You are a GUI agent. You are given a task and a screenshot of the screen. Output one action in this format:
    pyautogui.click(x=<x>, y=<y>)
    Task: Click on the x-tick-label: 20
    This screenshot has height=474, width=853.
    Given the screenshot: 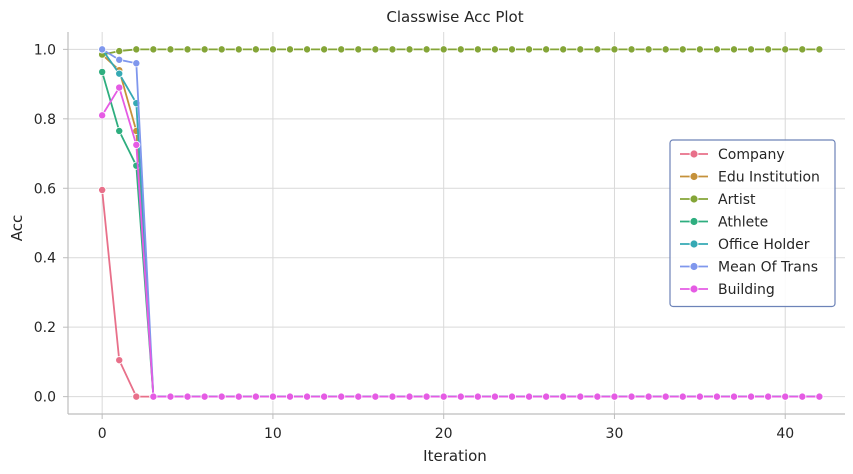 What is the action you would take?
    pyautogui.click(x=444, y=434)
    